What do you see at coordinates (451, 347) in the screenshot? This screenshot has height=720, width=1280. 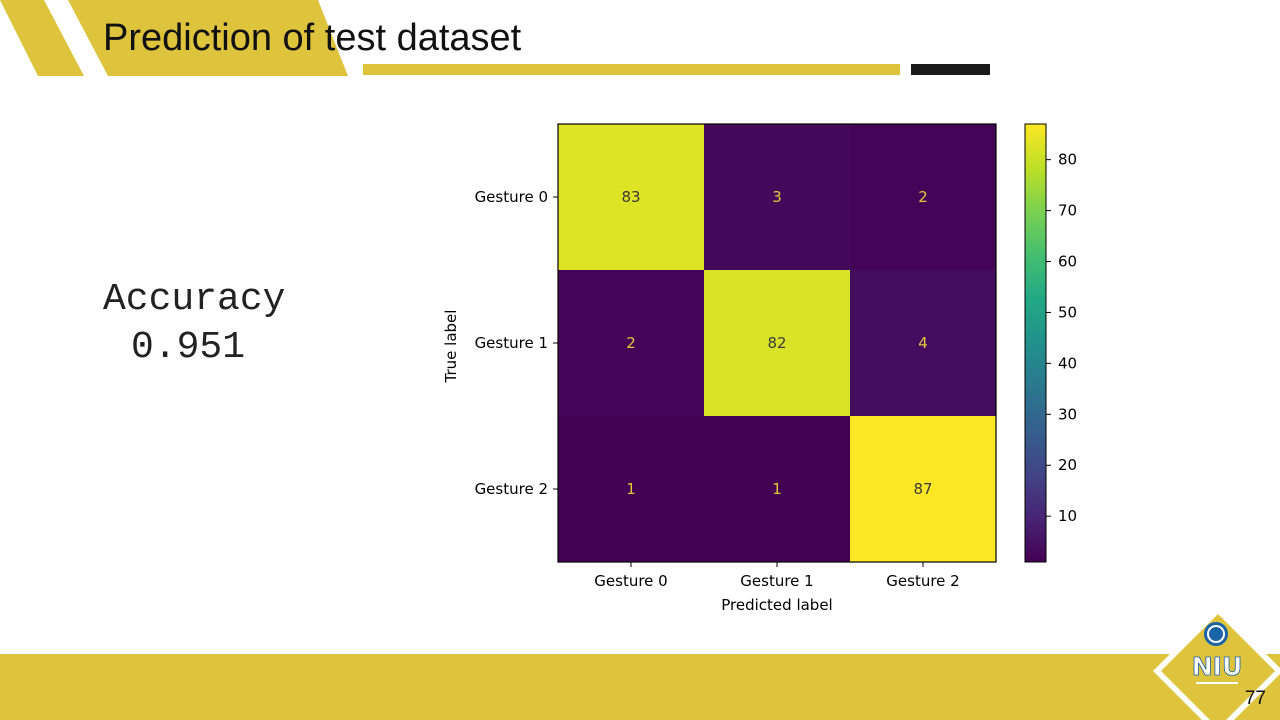 I see `y-axis-label: True label` at bounding box center [451, 347].